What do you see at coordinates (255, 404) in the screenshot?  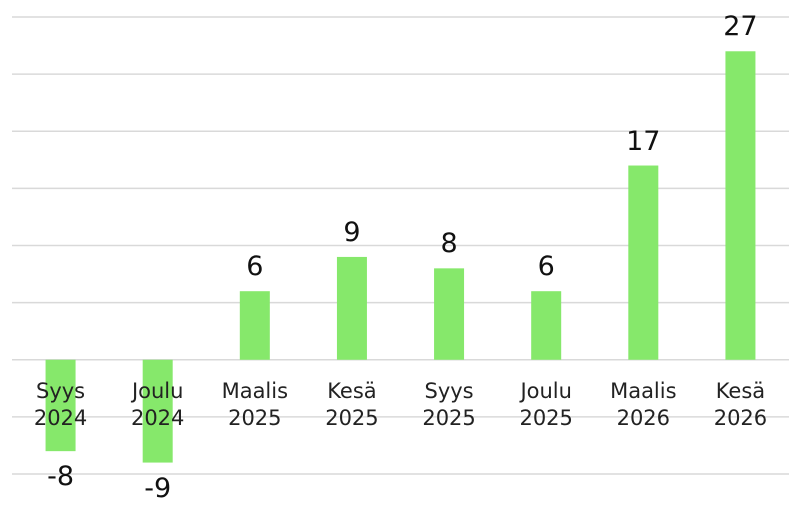 I see `x-tick-label: Maalis 2025` at bounding box center [255, 404].